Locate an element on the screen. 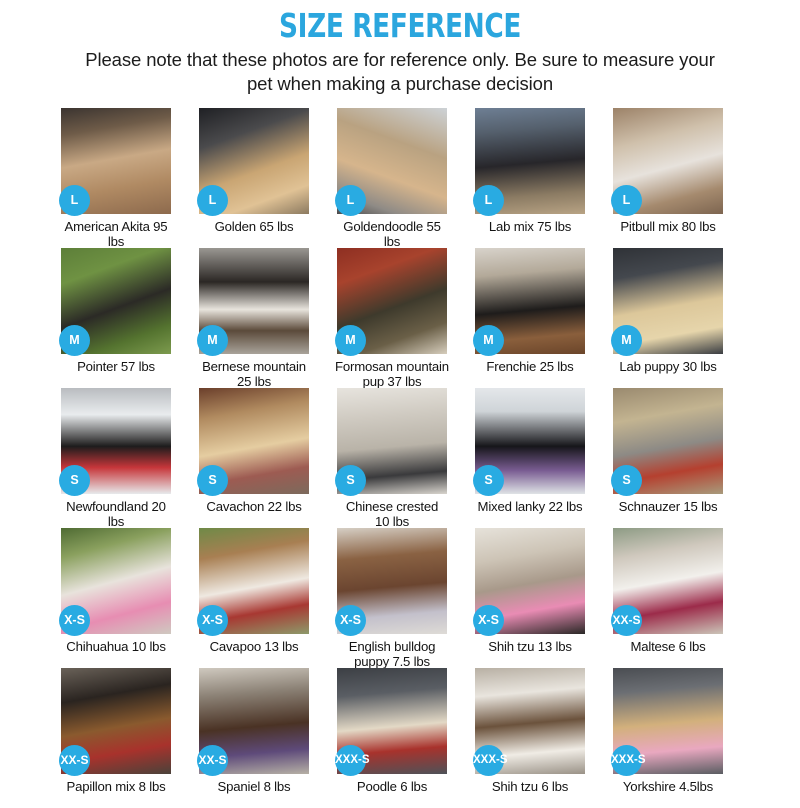 This screenshot has width=800, height=808. pet-reference-cell: S Chinese crested 10 lbs is located at coordinates (391, 458).